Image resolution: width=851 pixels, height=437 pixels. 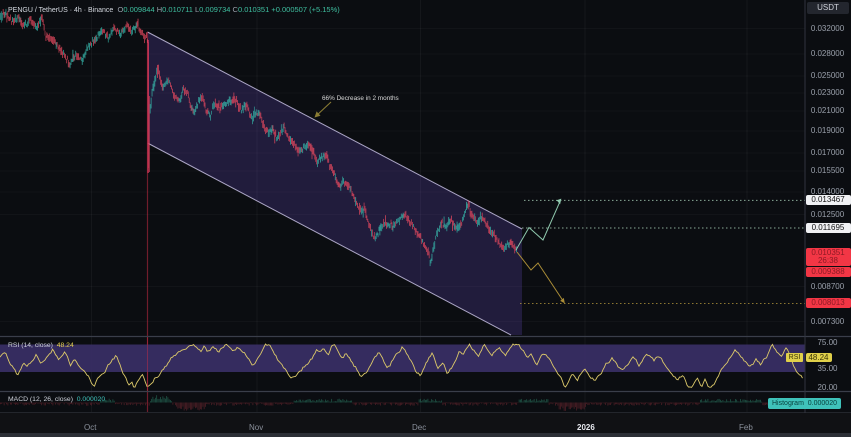 I want to click on svg-text: 66% Decrease in 2 months, so click(x=360, y=98).